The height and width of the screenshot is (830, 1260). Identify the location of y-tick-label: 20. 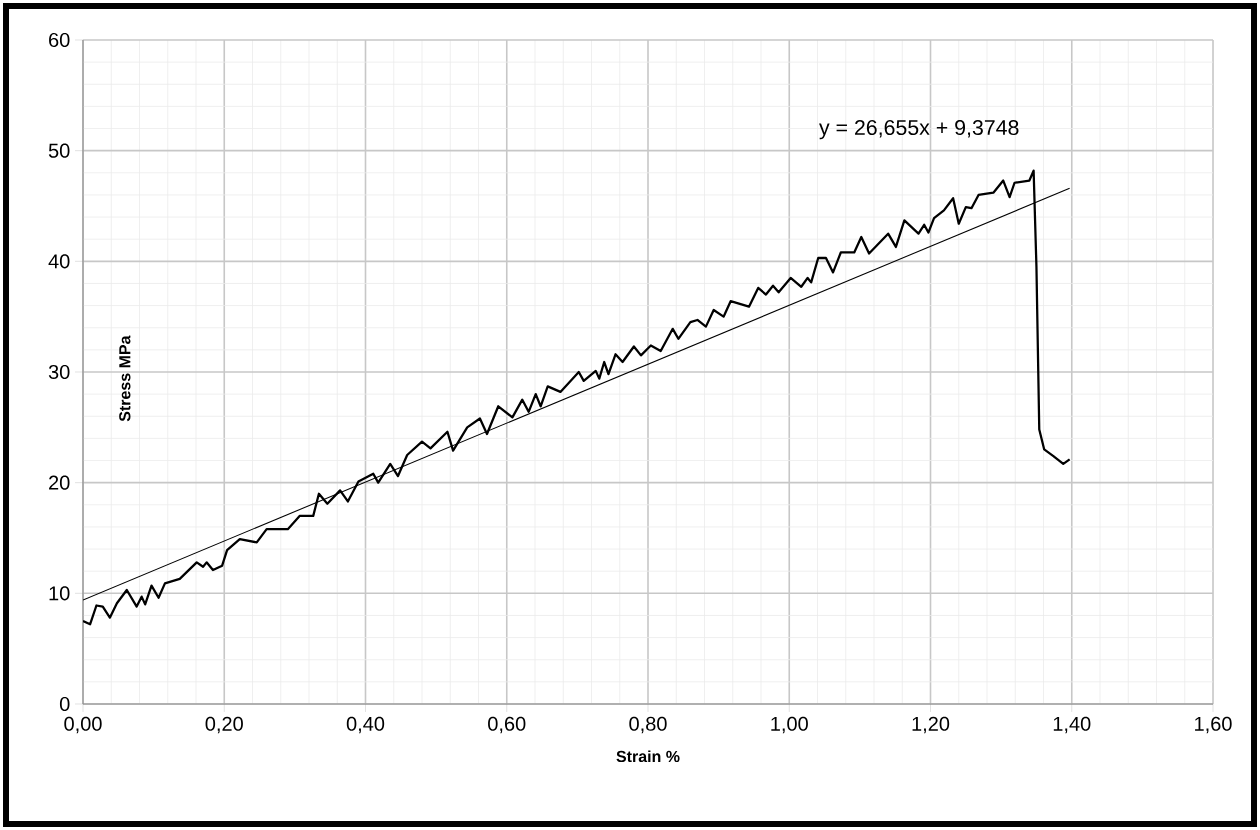
(59, 482).